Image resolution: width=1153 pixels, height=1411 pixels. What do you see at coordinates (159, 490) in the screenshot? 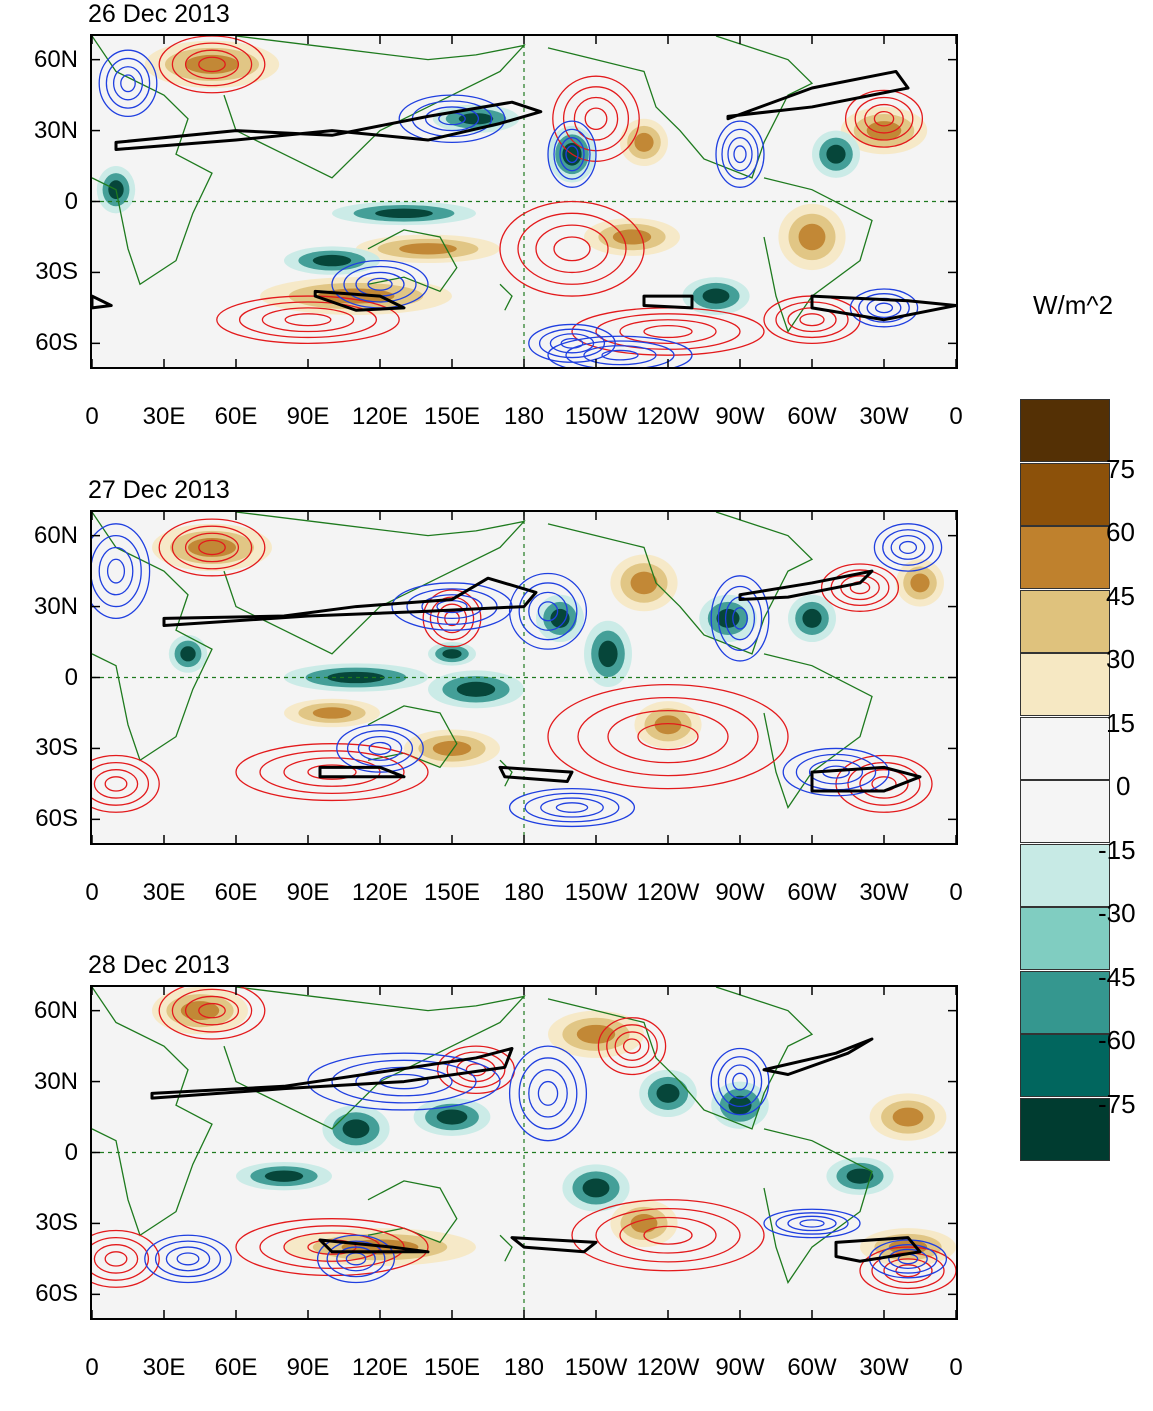
I see `panel-title: 27 Dec 2013` at bounding box center [159, 490].